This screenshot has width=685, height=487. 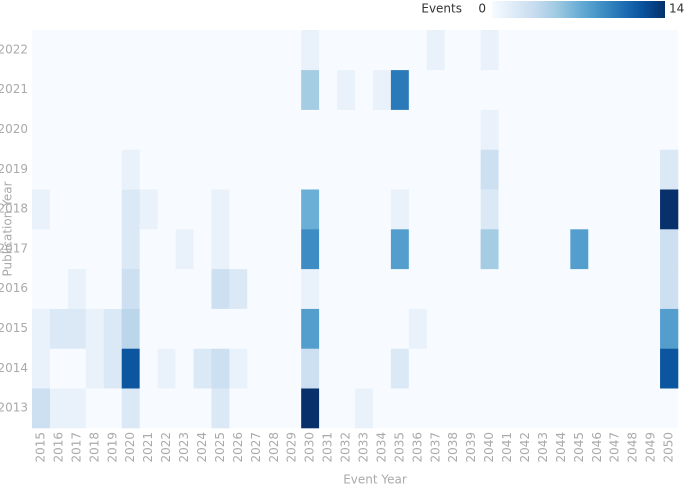 What do you see at coordinates (76, 447) in the screenshot?
I see `x-tick-label: 2017` at bounding box center [76, 447].